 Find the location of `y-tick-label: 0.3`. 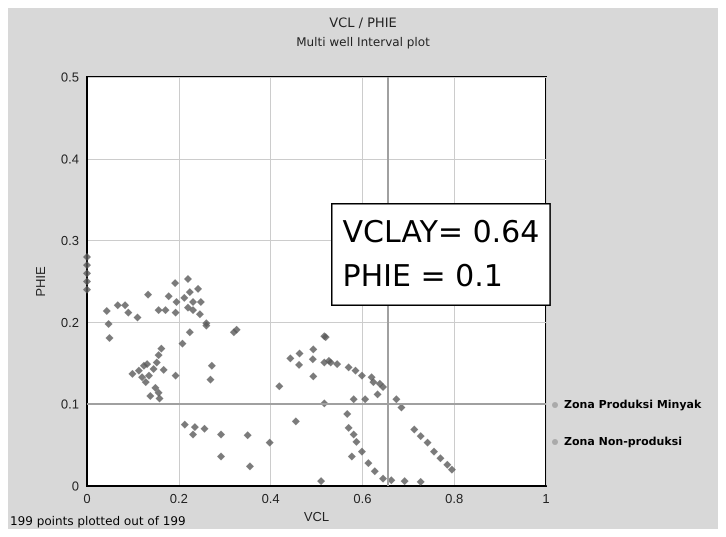

y-tick-label: 0.3 is located at coordinates (69, 240).